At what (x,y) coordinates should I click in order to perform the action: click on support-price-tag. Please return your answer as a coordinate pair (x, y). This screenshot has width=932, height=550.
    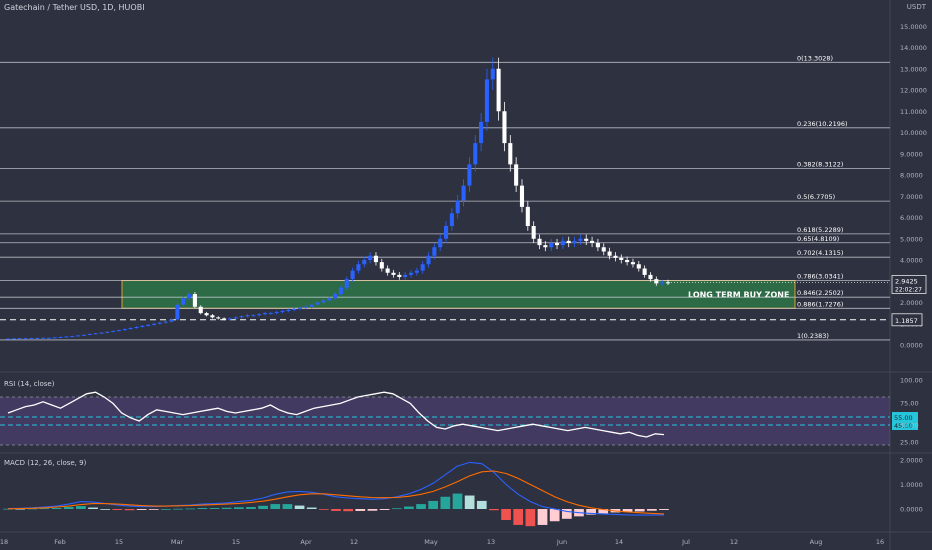
    Looking at the image, I should click on (907, 320).